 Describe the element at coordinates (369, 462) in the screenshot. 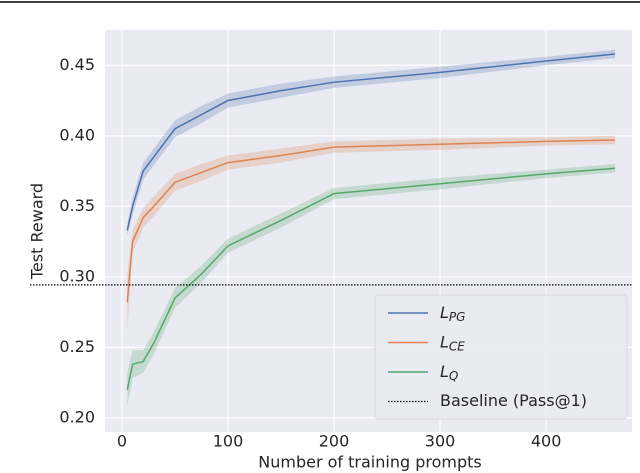

I see `x-axis-label: Number of training prompts` at that location.